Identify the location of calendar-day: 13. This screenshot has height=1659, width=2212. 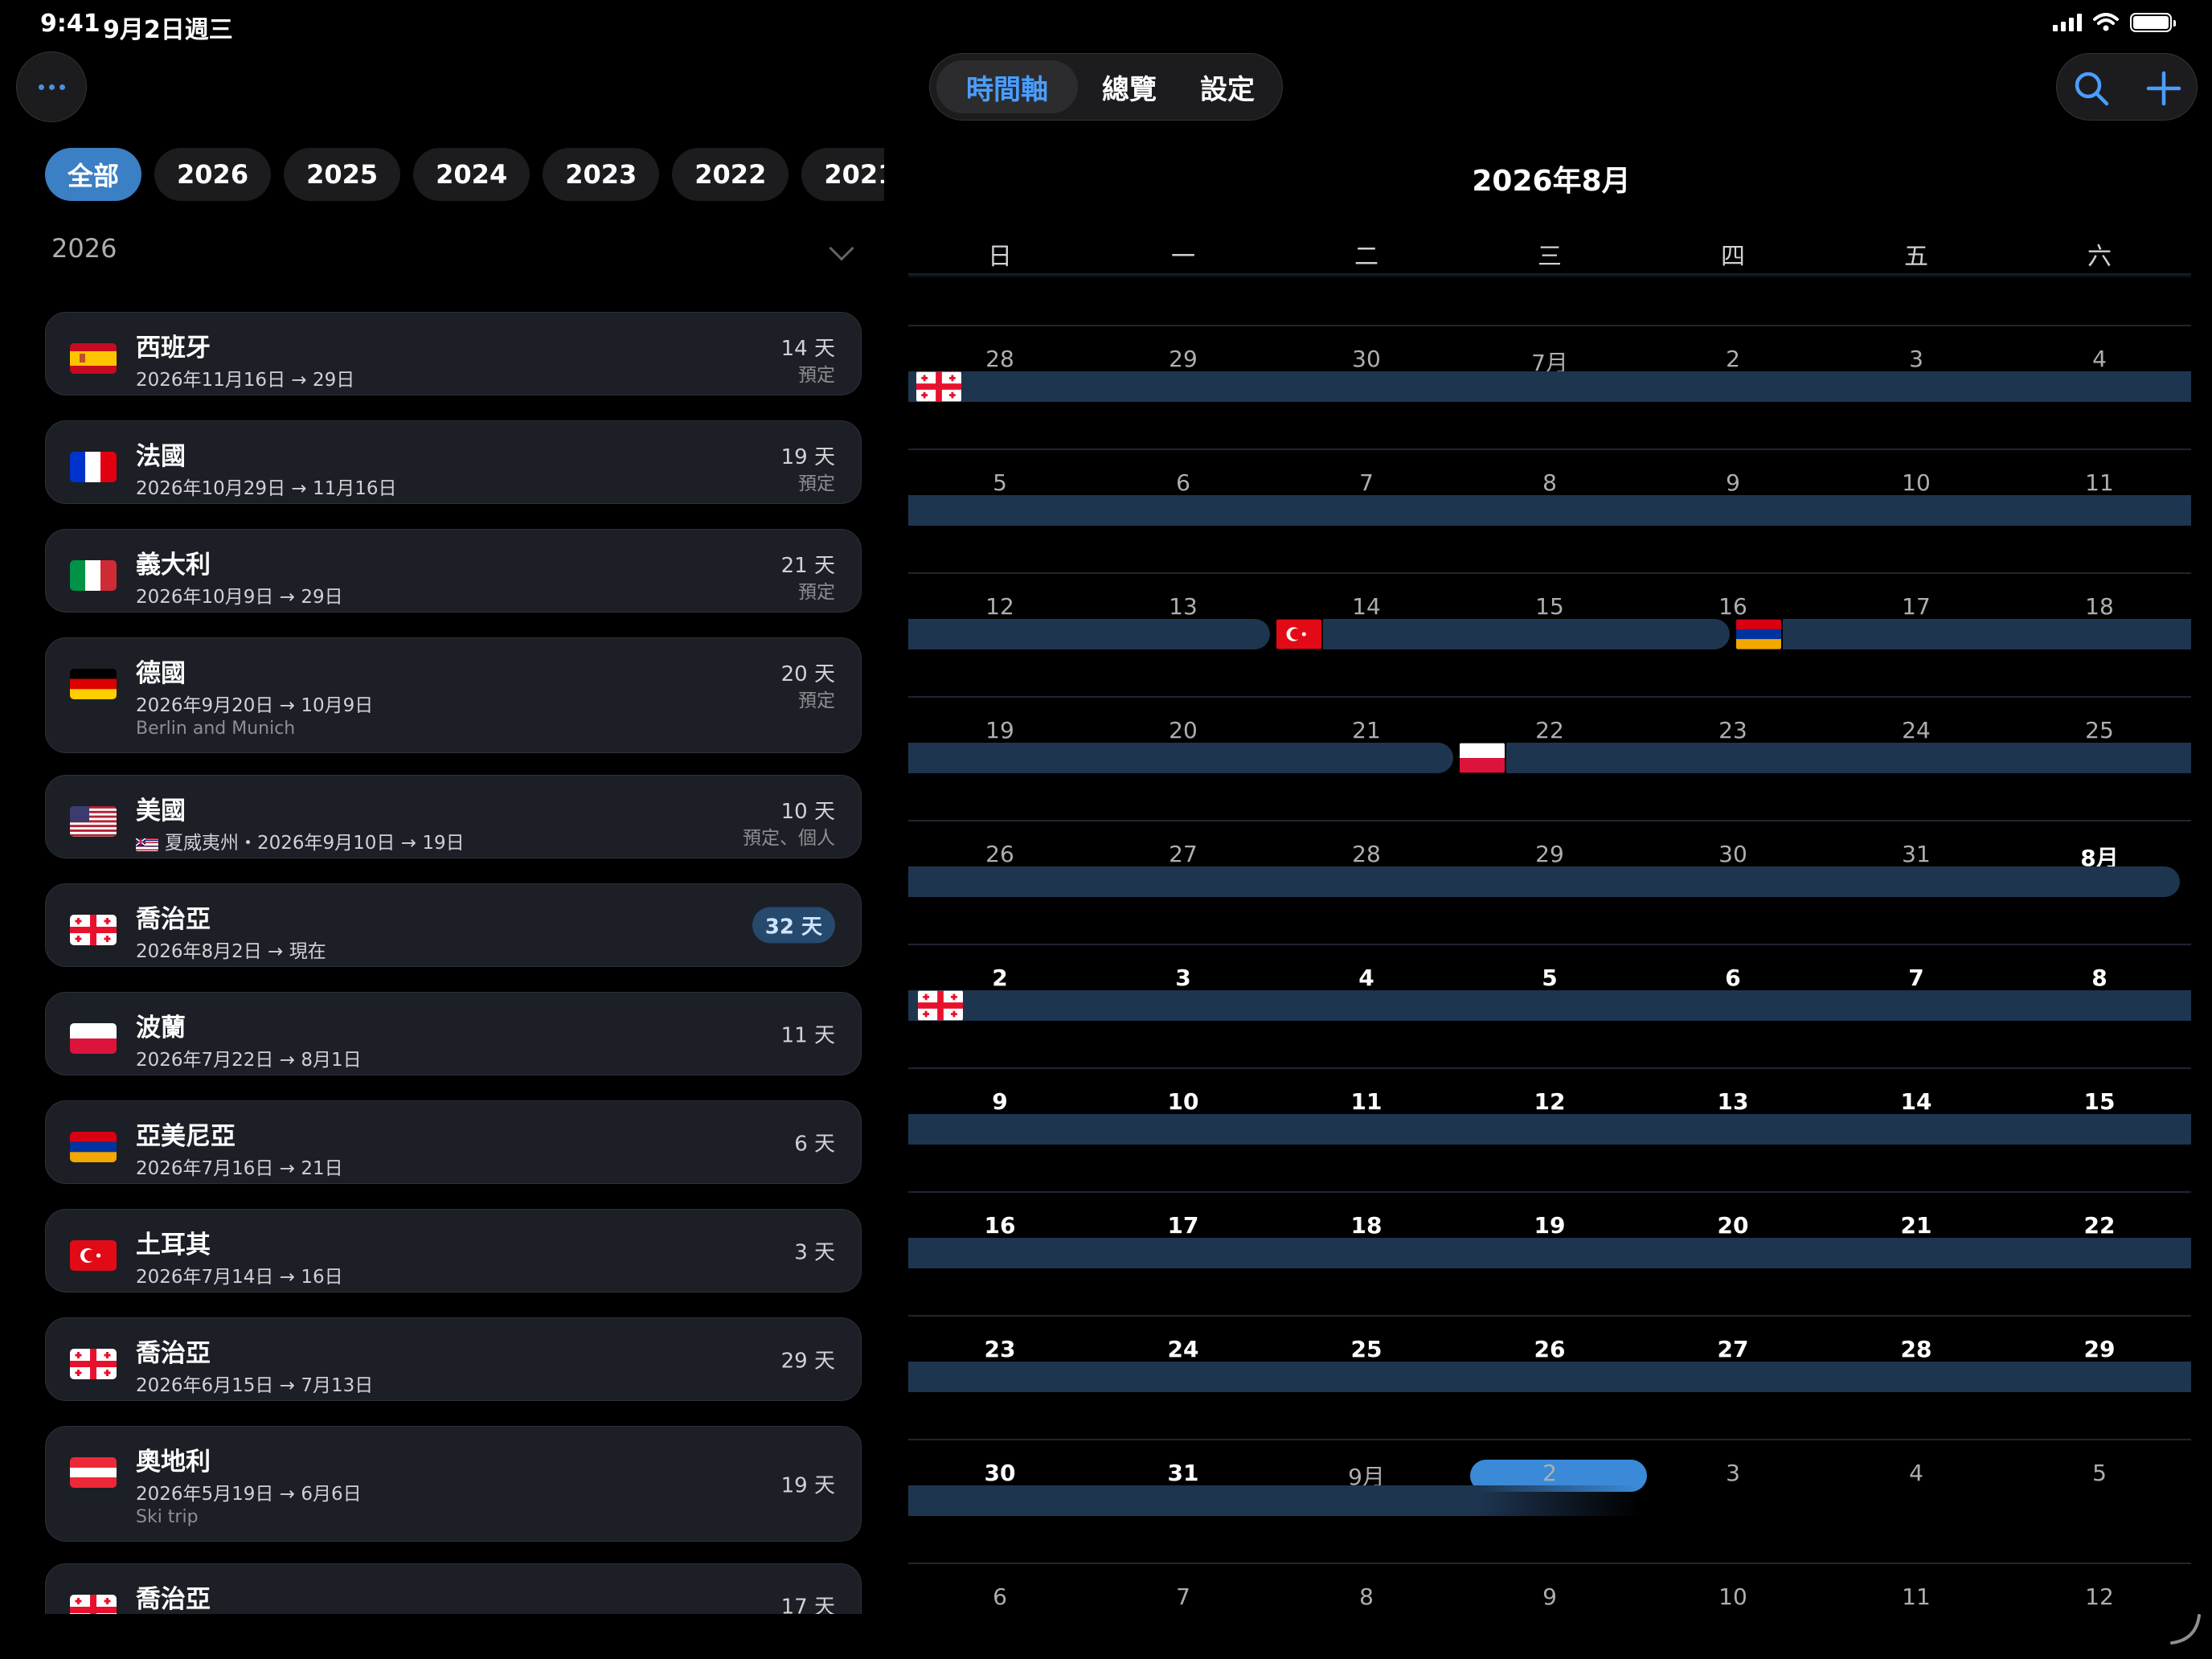
(1183, 606).